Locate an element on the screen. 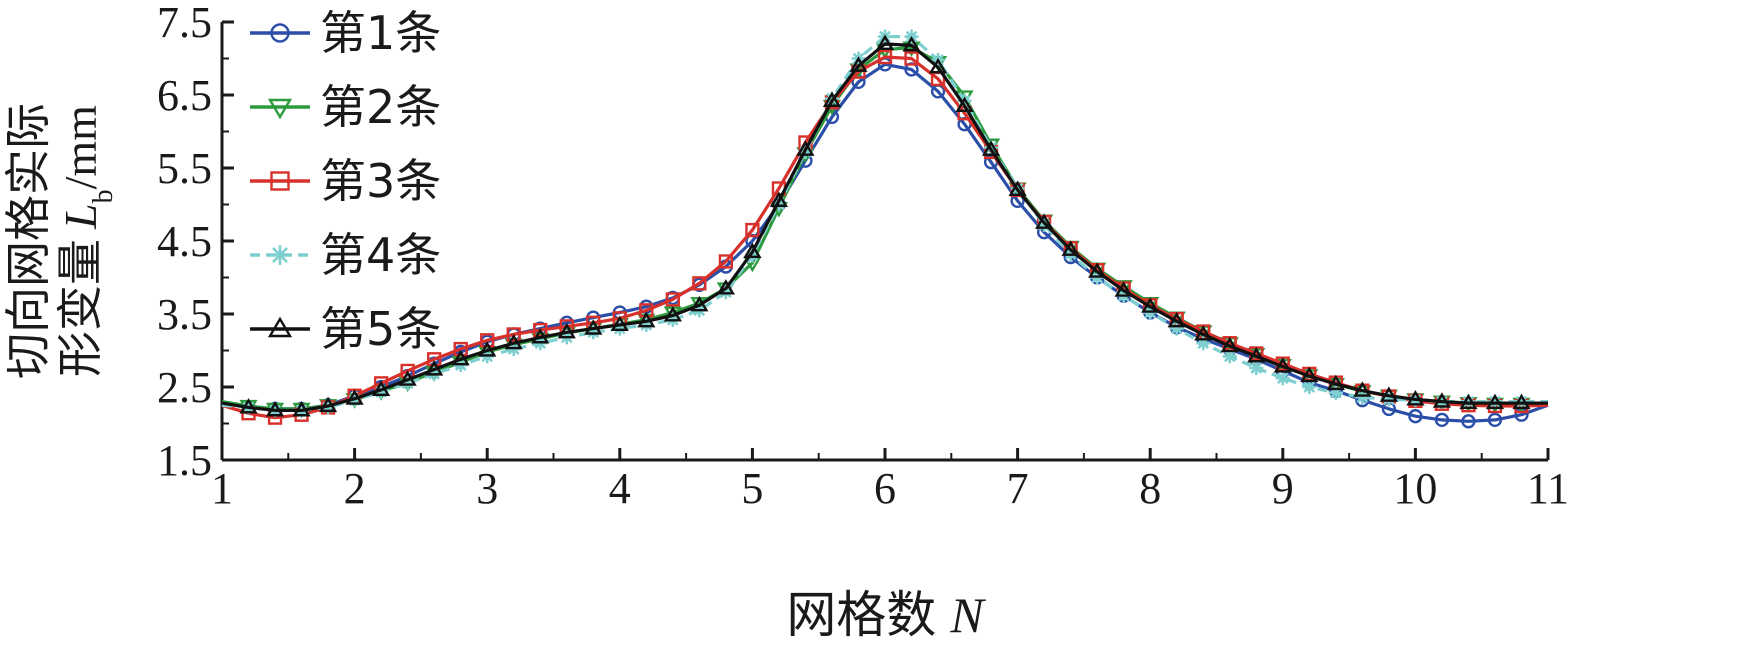  data-point-triangle-down is located at coordinates (280, 109).